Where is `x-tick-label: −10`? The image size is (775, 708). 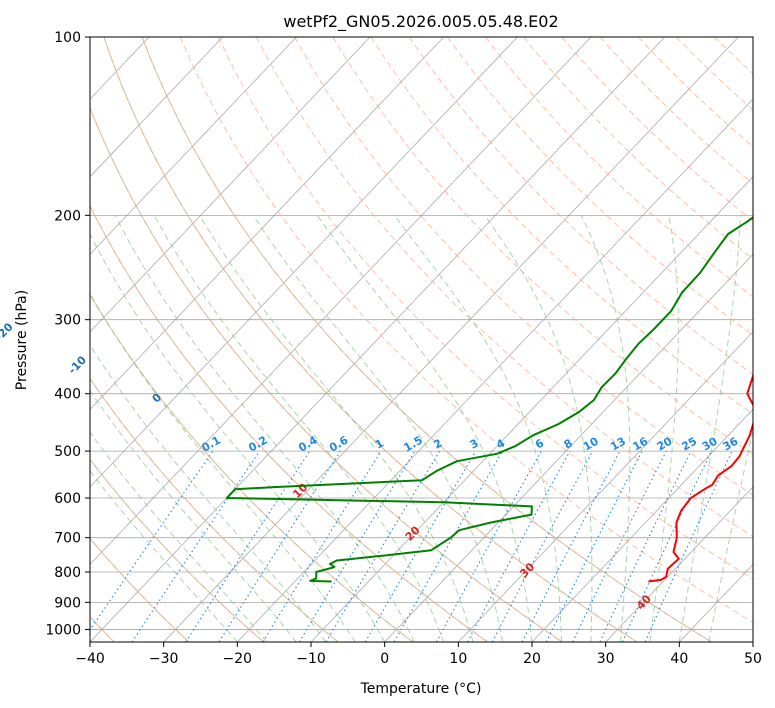
x-tick-label: −10 is located at coordinates (311, 659).